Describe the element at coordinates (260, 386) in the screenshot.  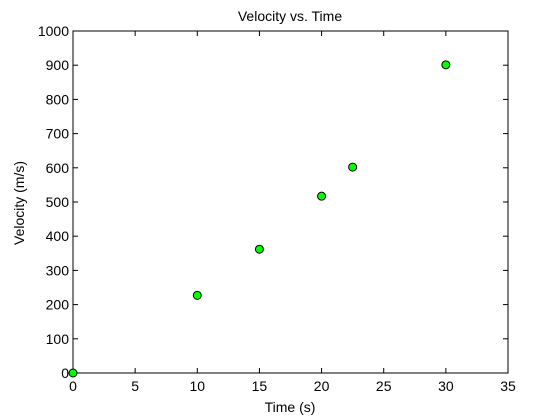
I see `x-tick-label: 15` at that location.